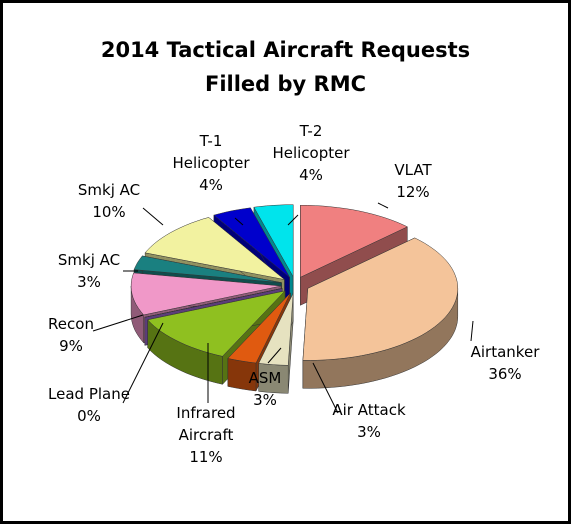 The height and width of the screenshot is (524, 571). Describe the element at coordinates (206, 457) in the screenshot. I see `value-label: 11%` at that location.